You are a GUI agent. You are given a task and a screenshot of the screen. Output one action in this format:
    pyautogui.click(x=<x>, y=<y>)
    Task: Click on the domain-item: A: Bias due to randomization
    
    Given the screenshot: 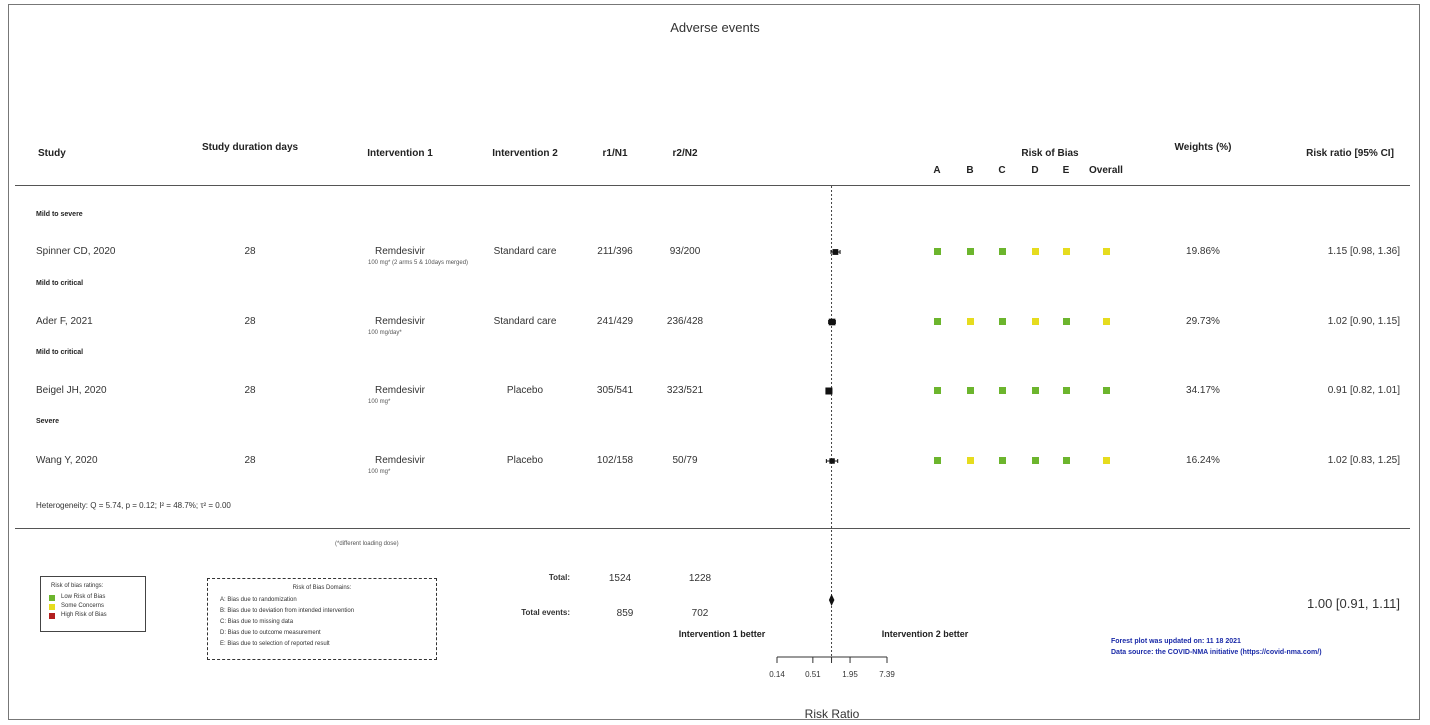 What is the action you would take?
    pyautogui.click(x=258, y=600)
    